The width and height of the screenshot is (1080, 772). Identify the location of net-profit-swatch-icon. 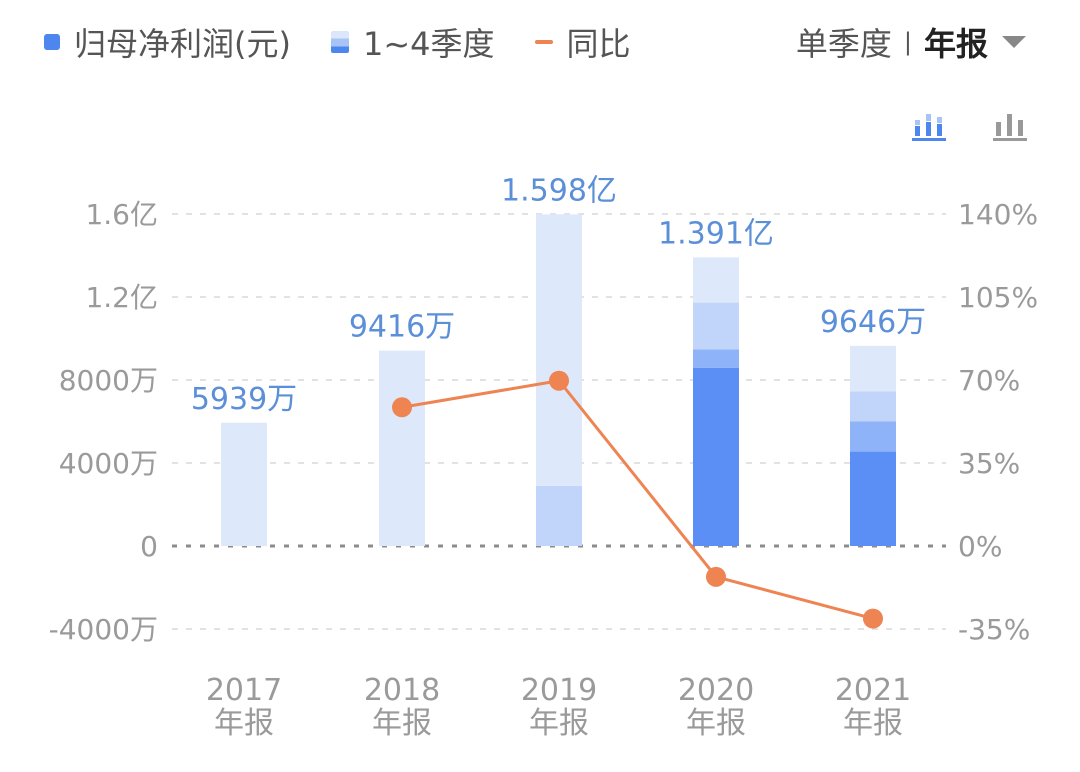
(52, 42).